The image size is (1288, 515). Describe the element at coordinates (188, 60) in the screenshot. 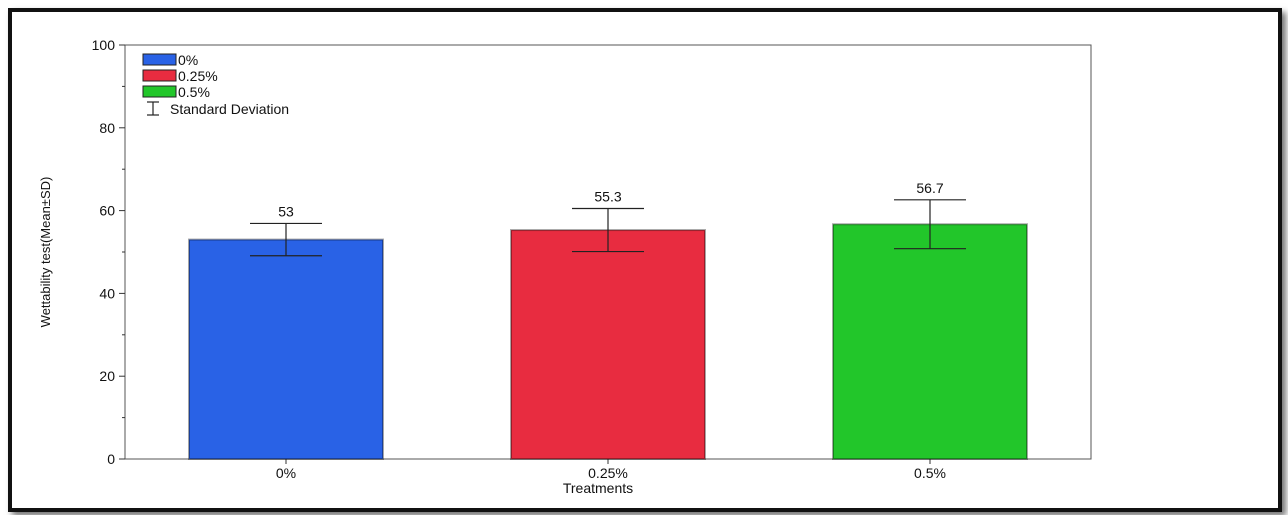

I see `legend-label: 0%` at that location.